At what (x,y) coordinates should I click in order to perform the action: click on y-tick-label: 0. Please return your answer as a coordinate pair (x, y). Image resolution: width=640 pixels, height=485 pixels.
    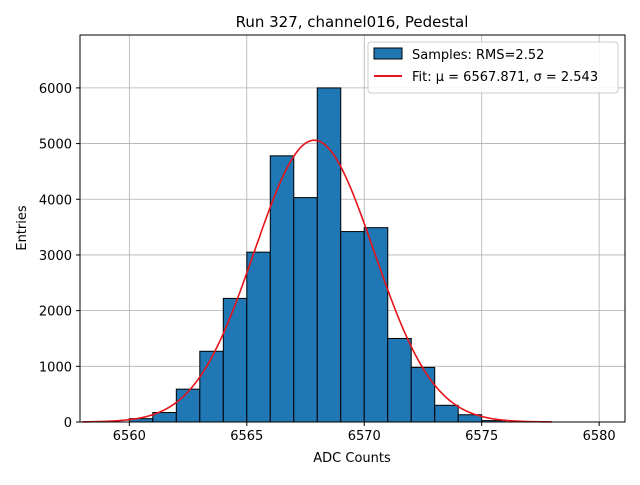
    Looking at the image, I should click on (68, 423).